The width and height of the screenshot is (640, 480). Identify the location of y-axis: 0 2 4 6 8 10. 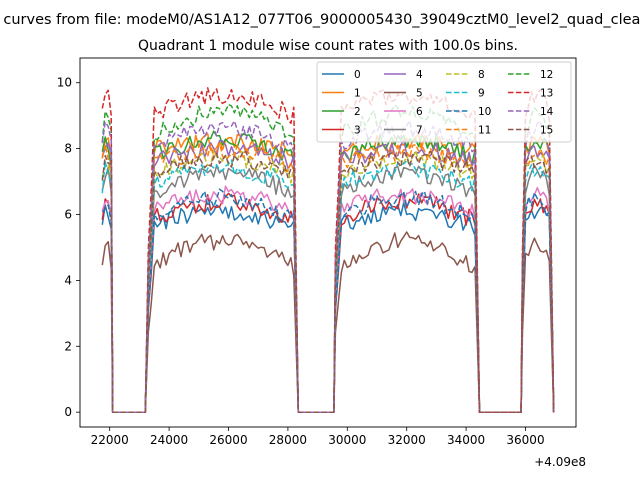
(68, 247).